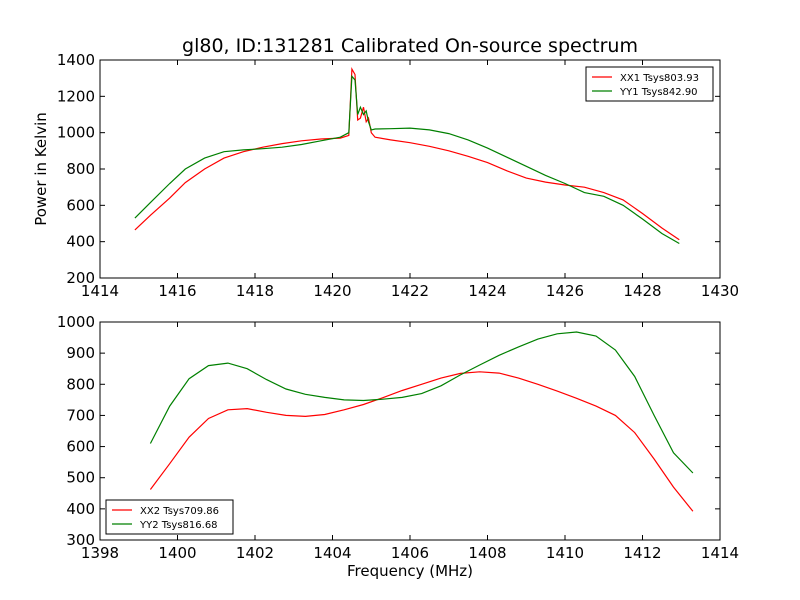  What do you see at coordinates (76, 96) in the screenshot?
I see `y-tick-label: 1200` at bounding box center [76, 96].